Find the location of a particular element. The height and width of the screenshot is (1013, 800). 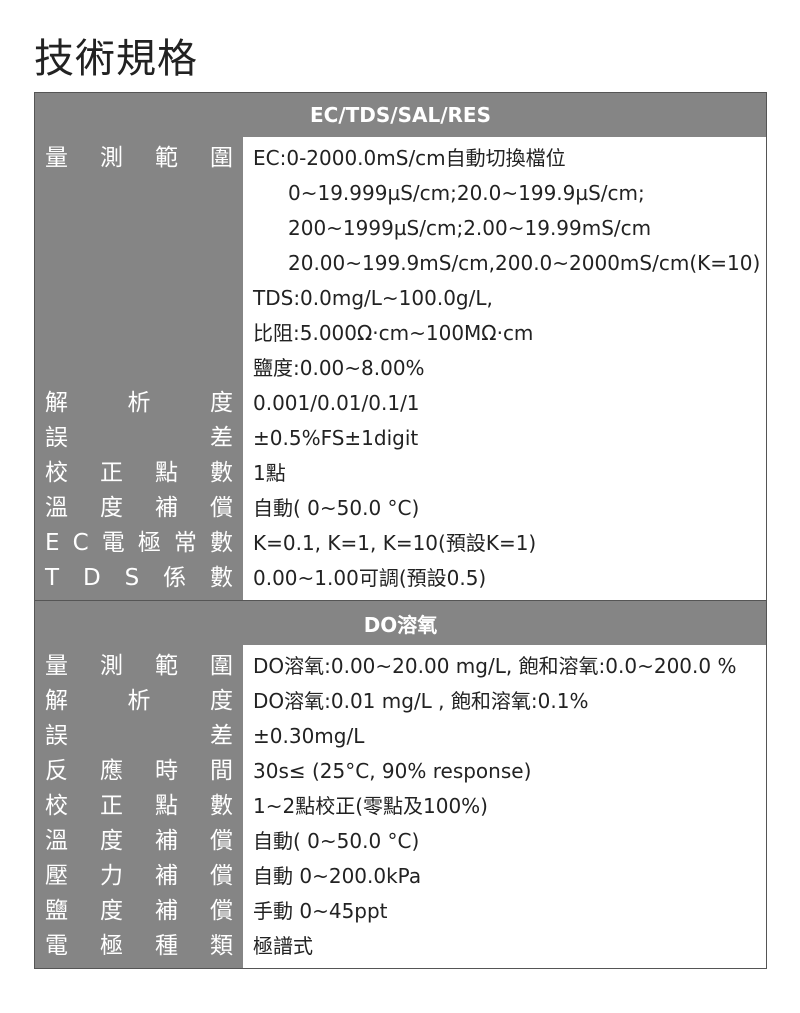

spec-row: 鹽度補償手動 0~45ppt is located at coordinates (400, 911).